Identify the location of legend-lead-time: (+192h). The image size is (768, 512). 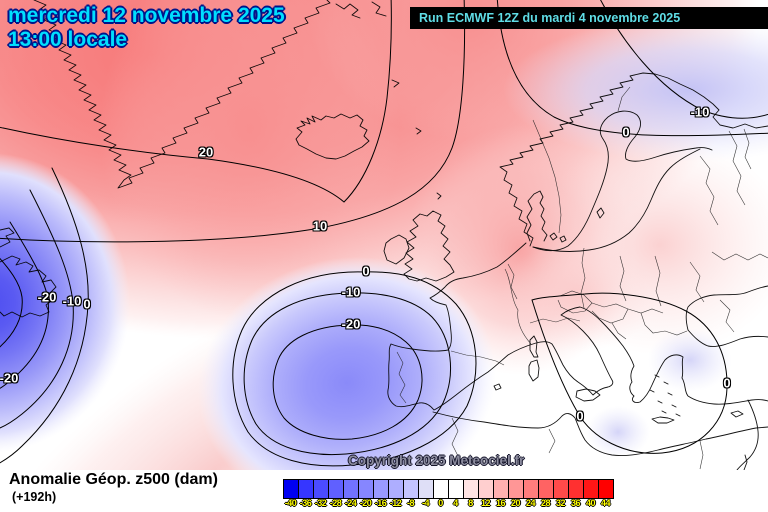
(34, 497).